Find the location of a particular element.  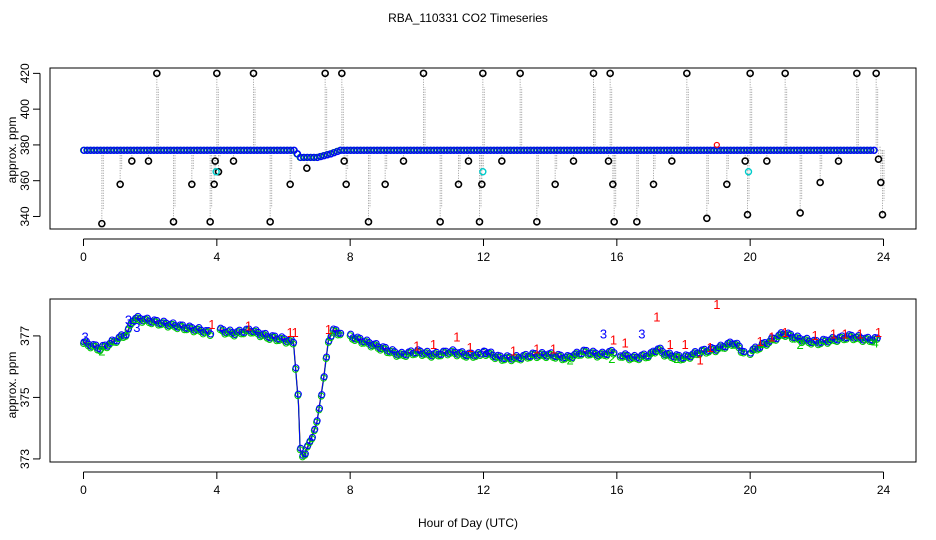

red-point is located at coordinates (716, 145).